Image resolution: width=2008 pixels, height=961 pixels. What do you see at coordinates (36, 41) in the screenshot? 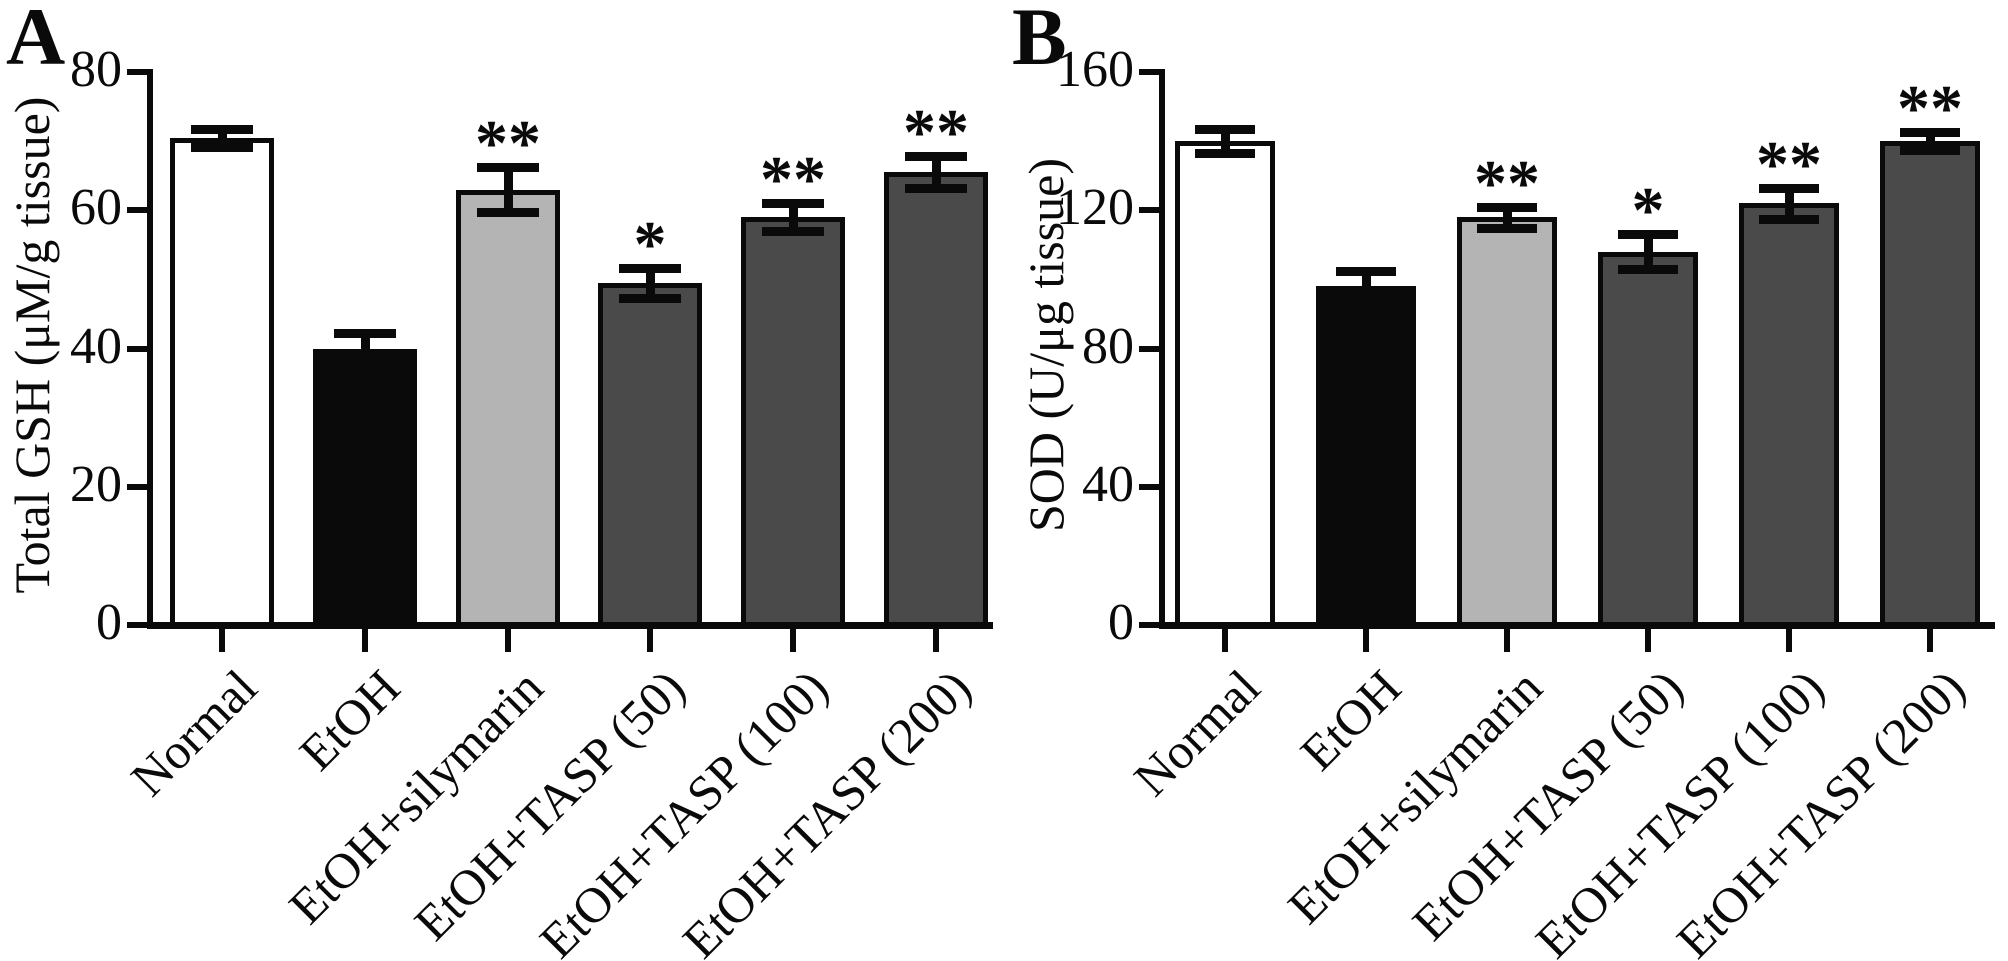
I see `panel-letter-a: A` at bounding box center [36, 41].